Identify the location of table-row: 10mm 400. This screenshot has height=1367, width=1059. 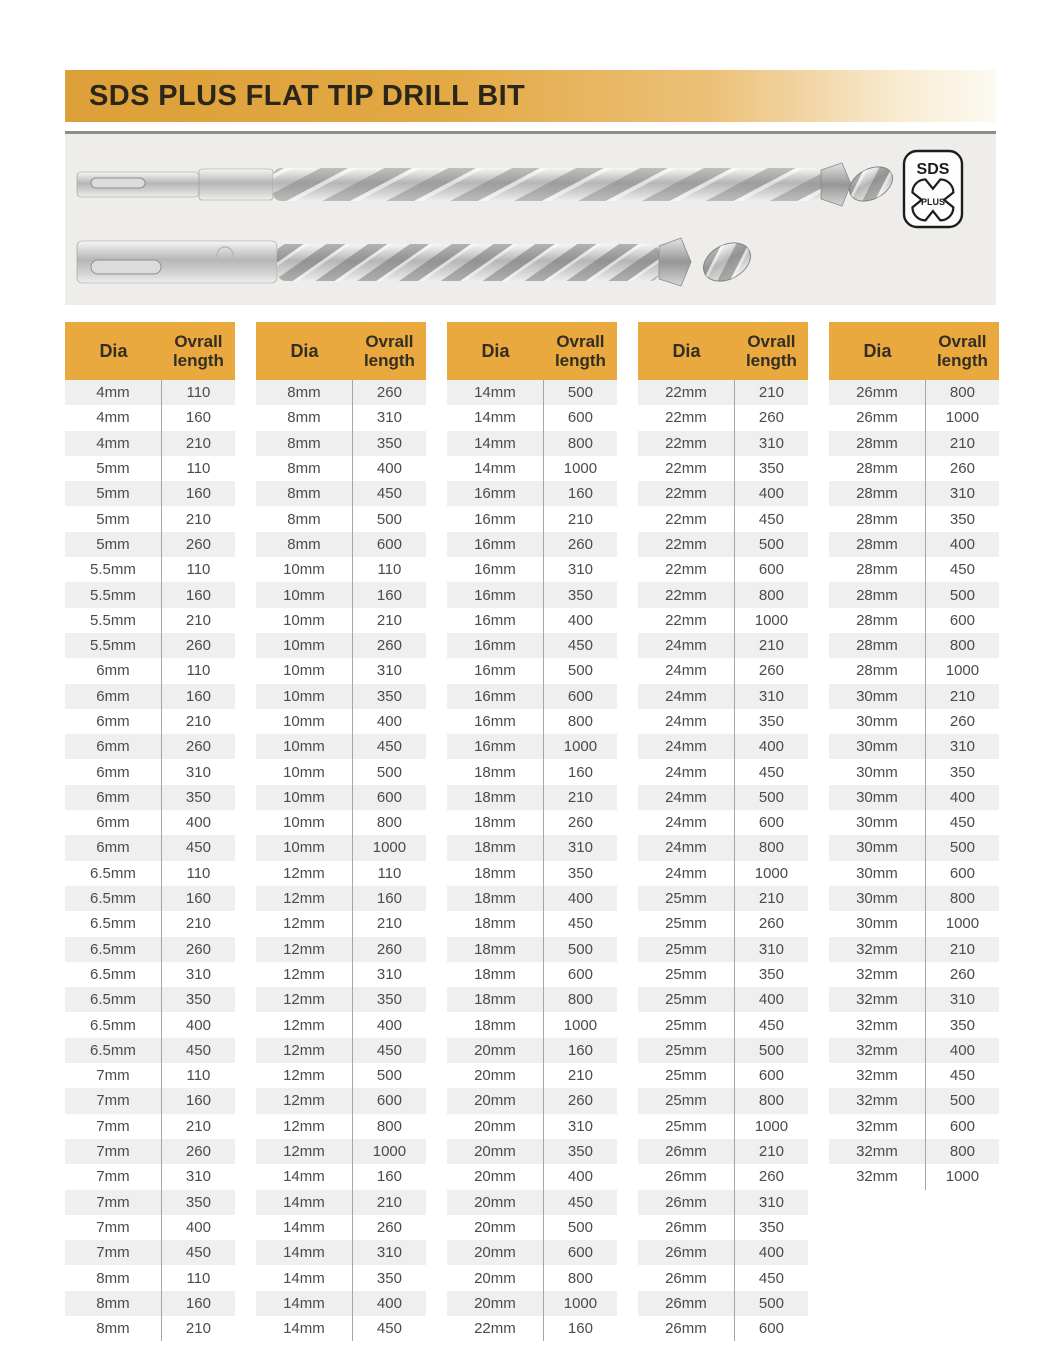
(341, 721).